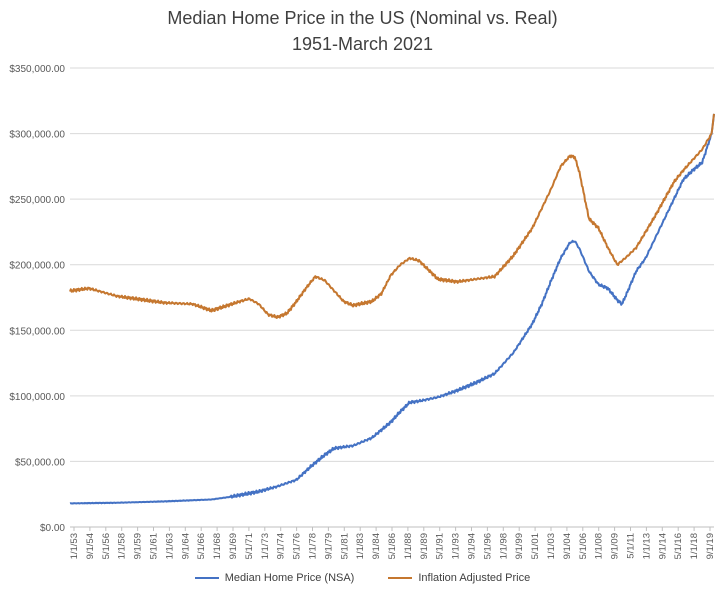 The width and height of the screenshot is (725, 595). Describe the element at coordinates (37, 331) in the screenshot. I see `y-tick-label: $150,000.00` at that location.